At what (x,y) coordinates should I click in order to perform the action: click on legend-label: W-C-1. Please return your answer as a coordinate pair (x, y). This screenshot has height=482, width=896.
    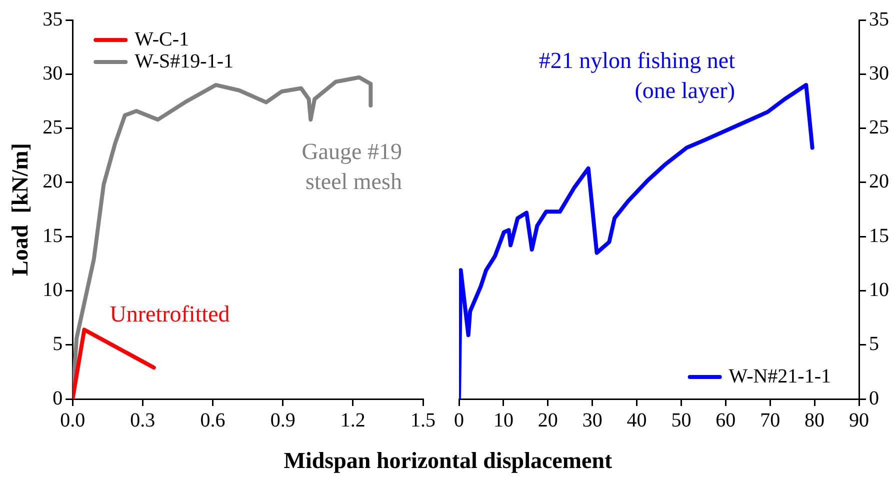
    Looking at the image, I should click on (162, 39).